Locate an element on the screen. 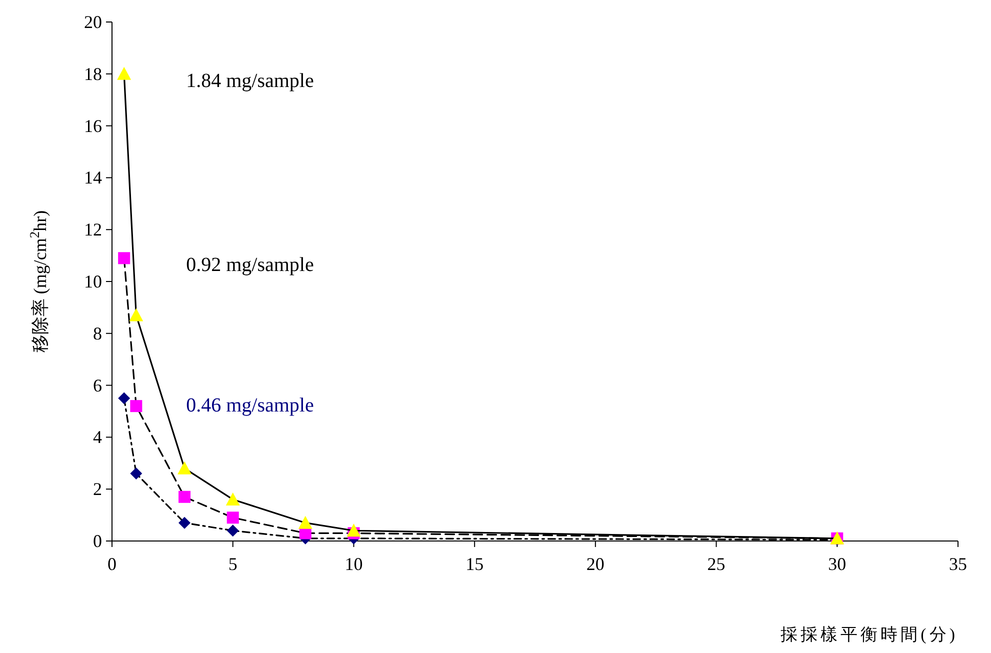 The width and height of the screenshot is (991, 653). y-tick-label: 20 is located at coordinates (93, 22).